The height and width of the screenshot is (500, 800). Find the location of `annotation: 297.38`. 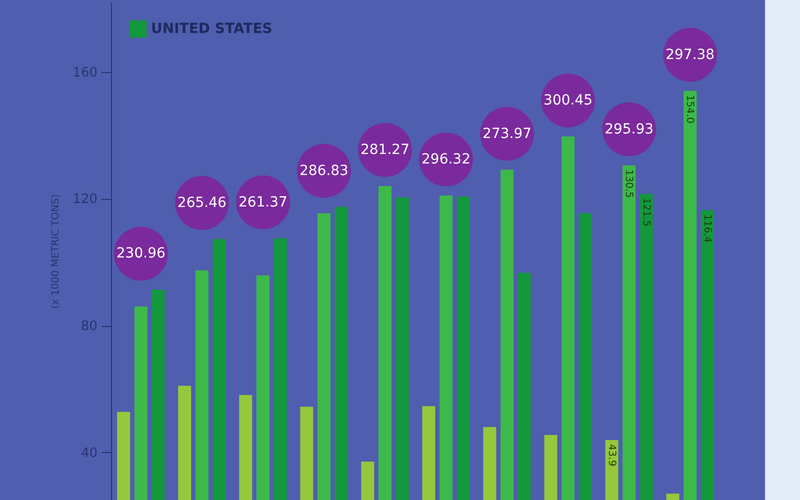

annotation: 297.38 is located at coordinates (690, 54).